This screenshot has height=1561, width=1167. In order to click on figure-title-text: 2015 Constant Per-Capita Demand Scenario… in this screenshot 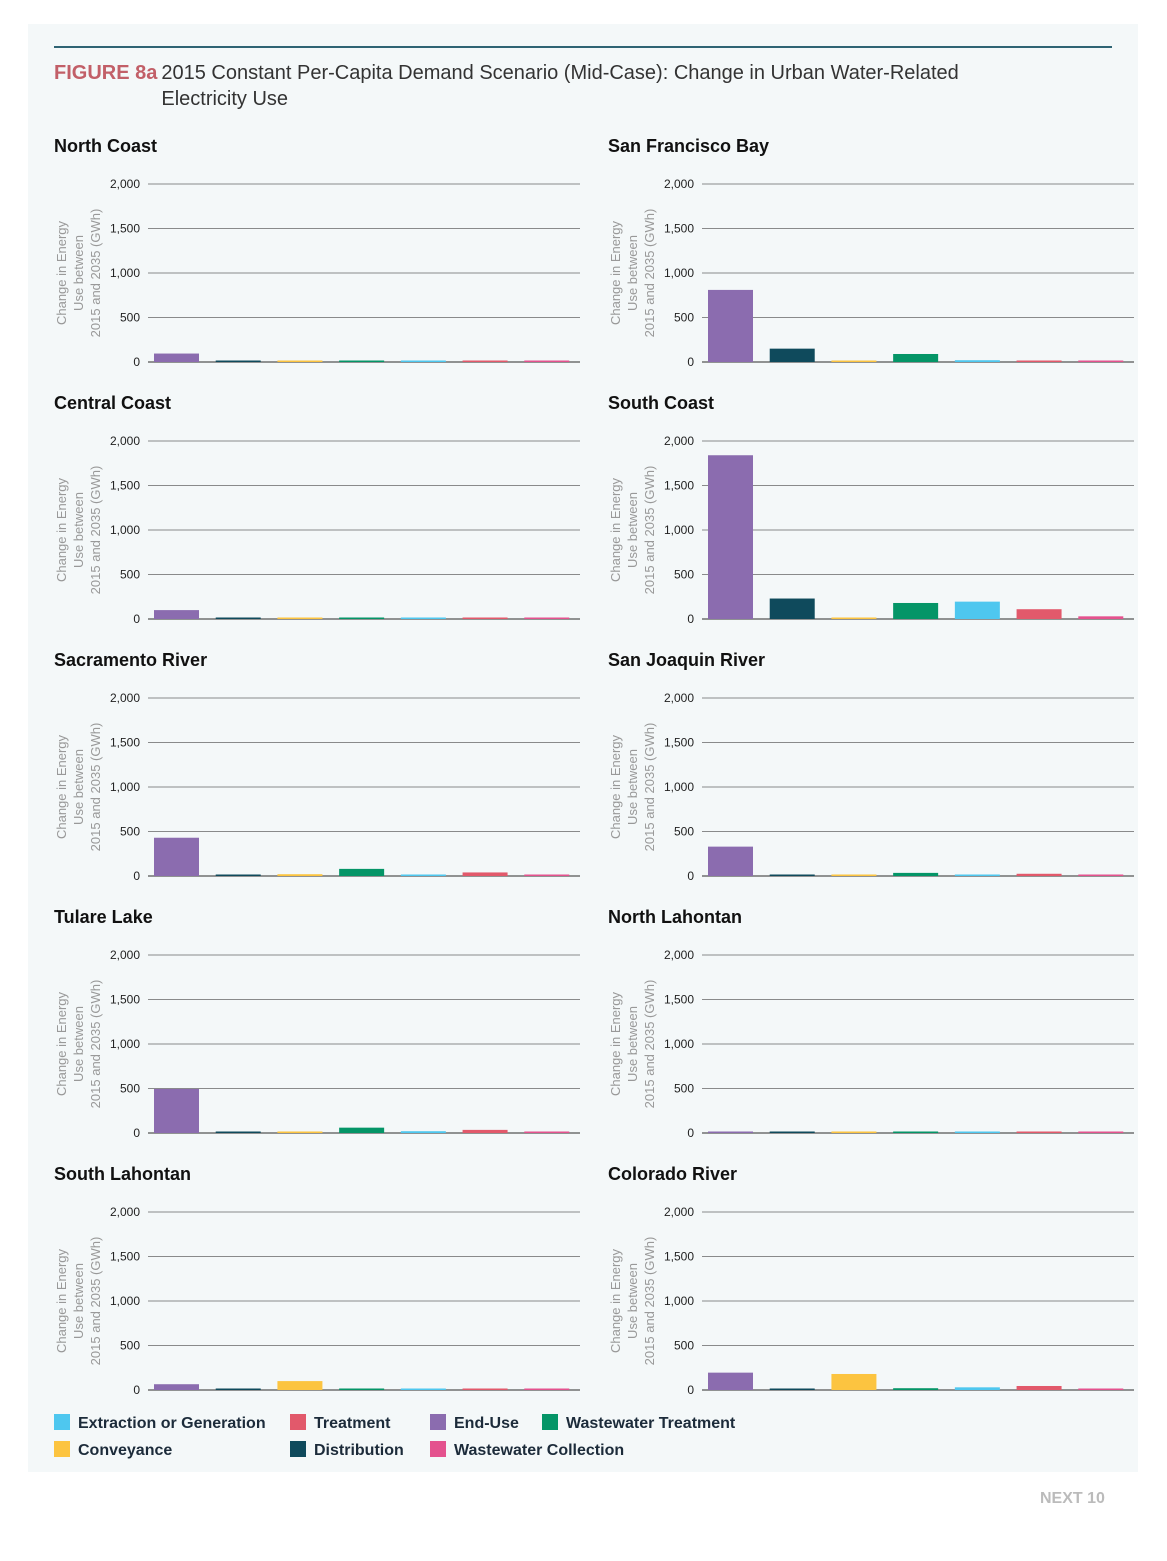, I will do `click(560, 86)`.